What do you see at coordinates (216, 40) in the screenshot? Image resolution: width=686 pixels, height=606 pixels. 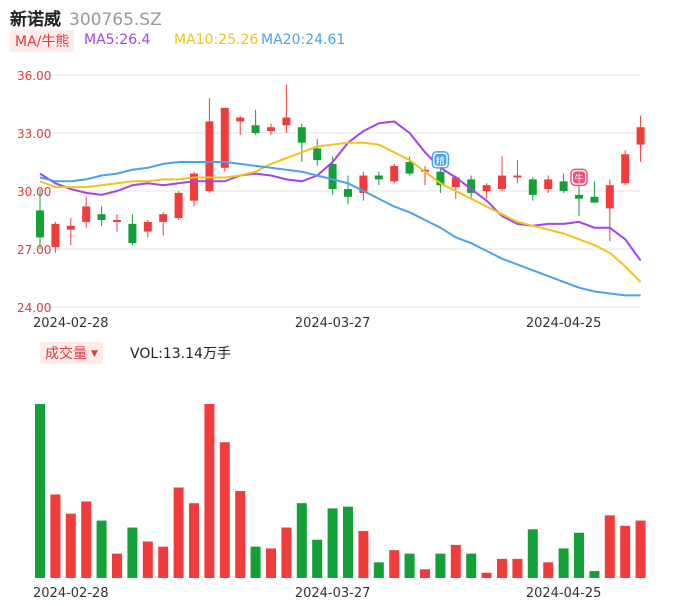 I see `ma10-legend: MA10:25.26` at bounding box center [216, 40].